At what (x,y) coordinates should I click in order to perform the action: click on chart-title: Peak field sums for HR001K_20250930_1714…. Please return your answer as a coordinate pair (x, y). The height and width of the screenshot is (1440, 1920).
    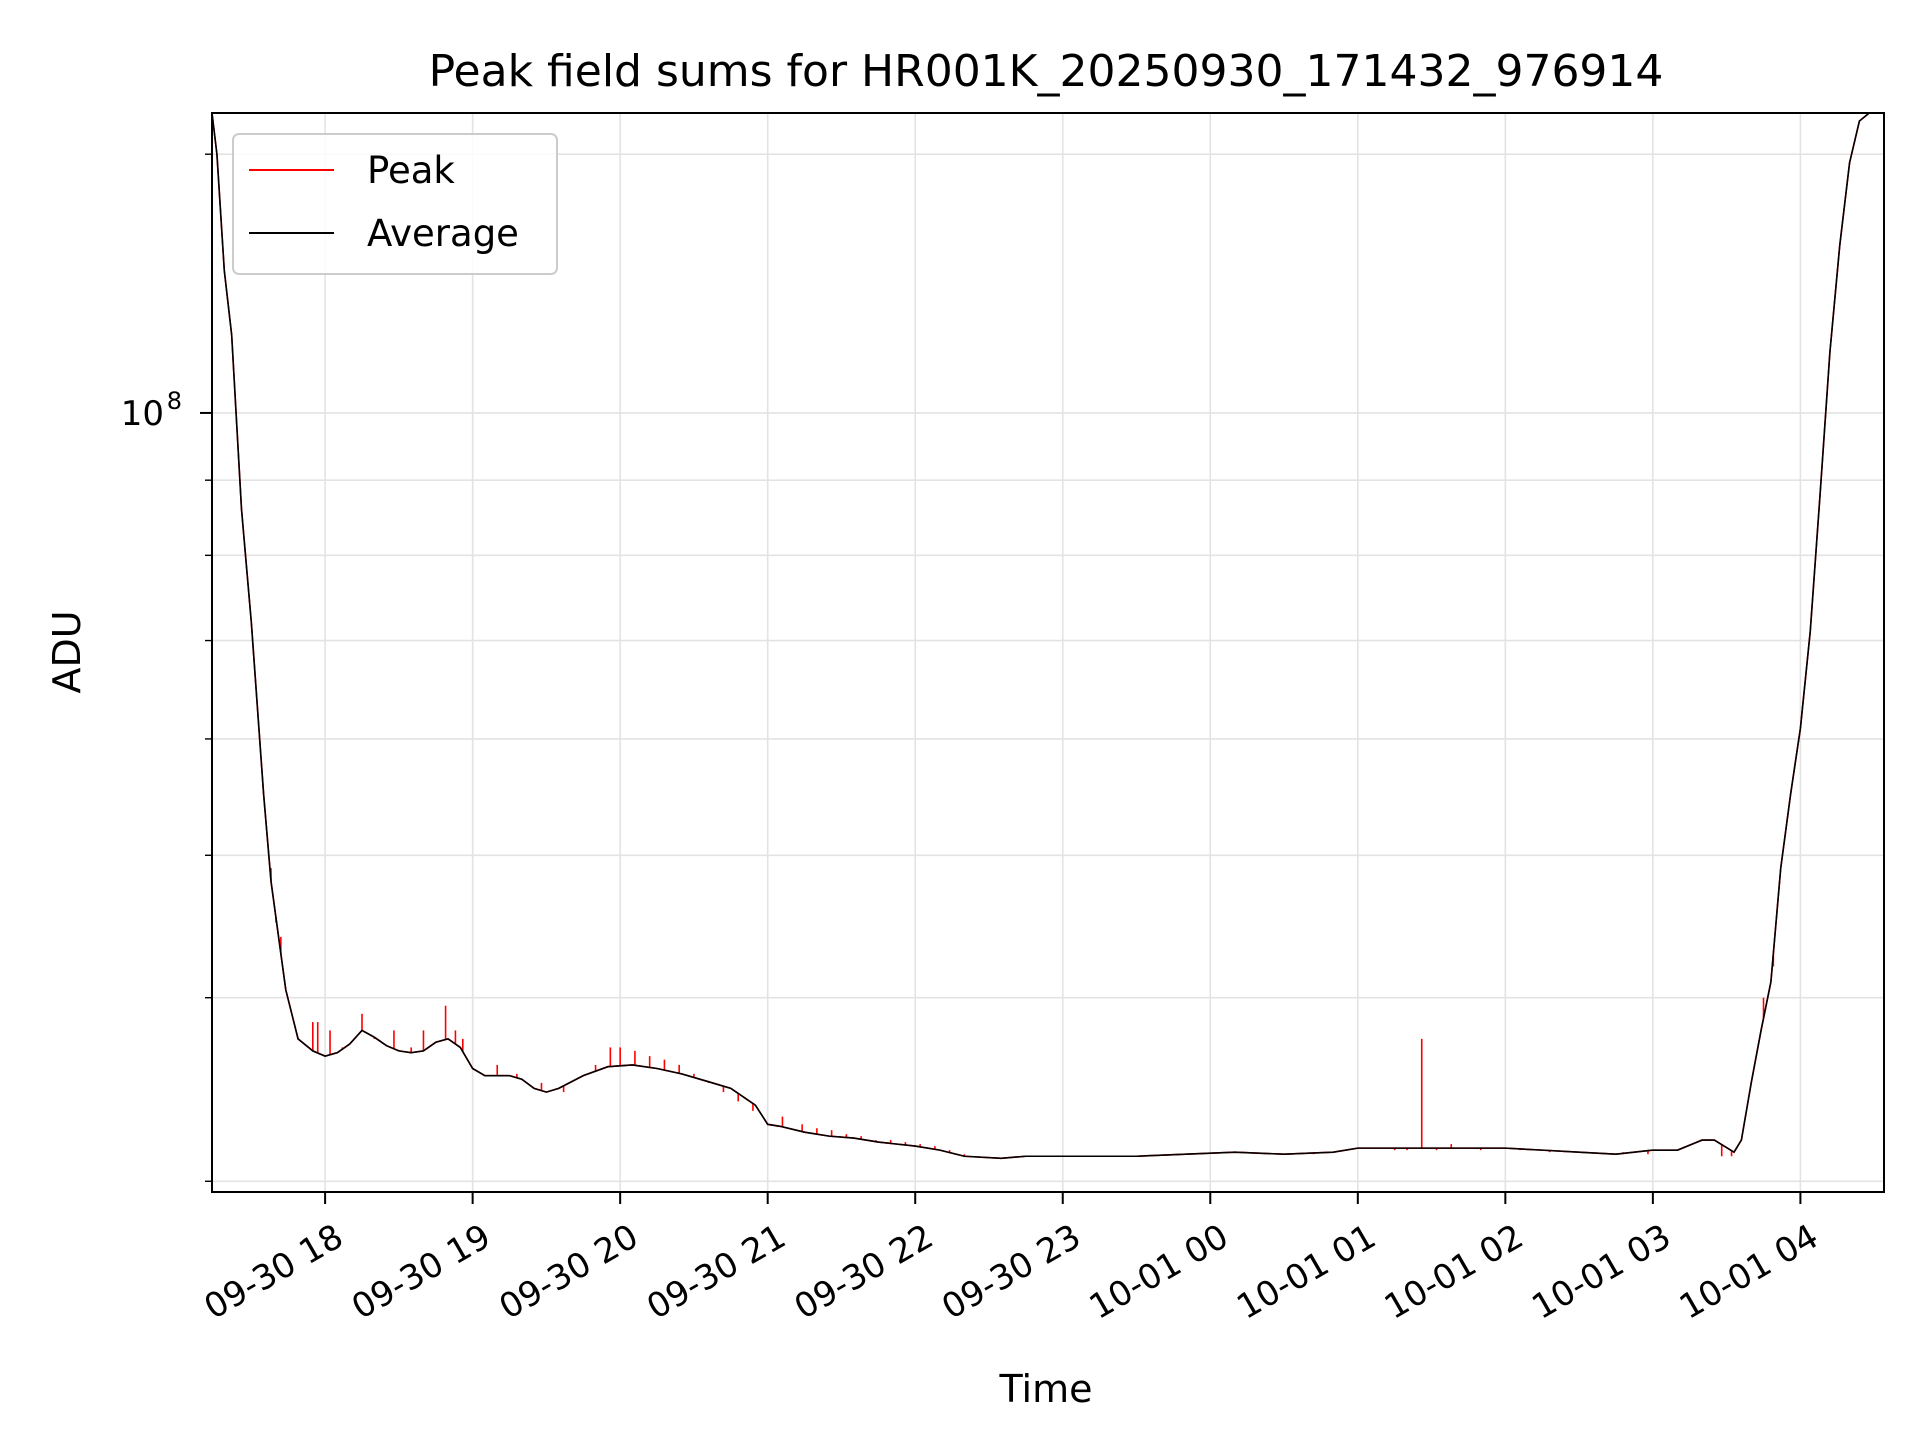
    Looking at the image, I should click on (1046, 71).